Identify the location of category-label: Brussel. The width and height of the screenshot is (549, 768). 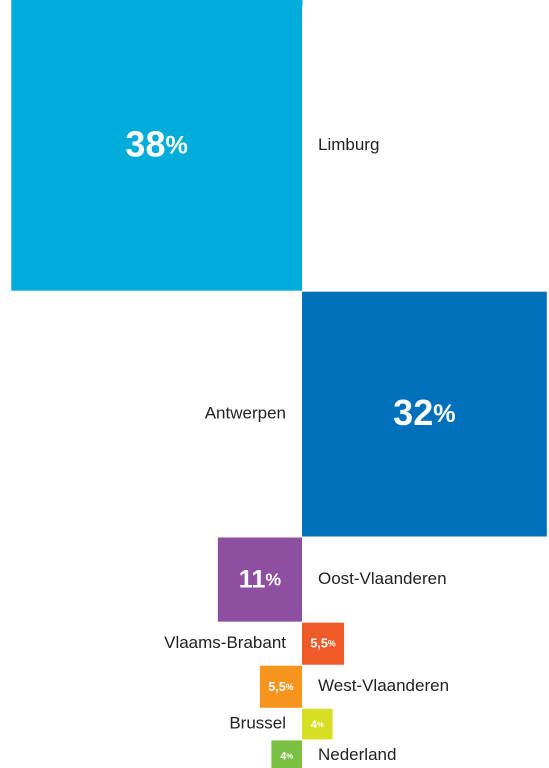
(257, 723).